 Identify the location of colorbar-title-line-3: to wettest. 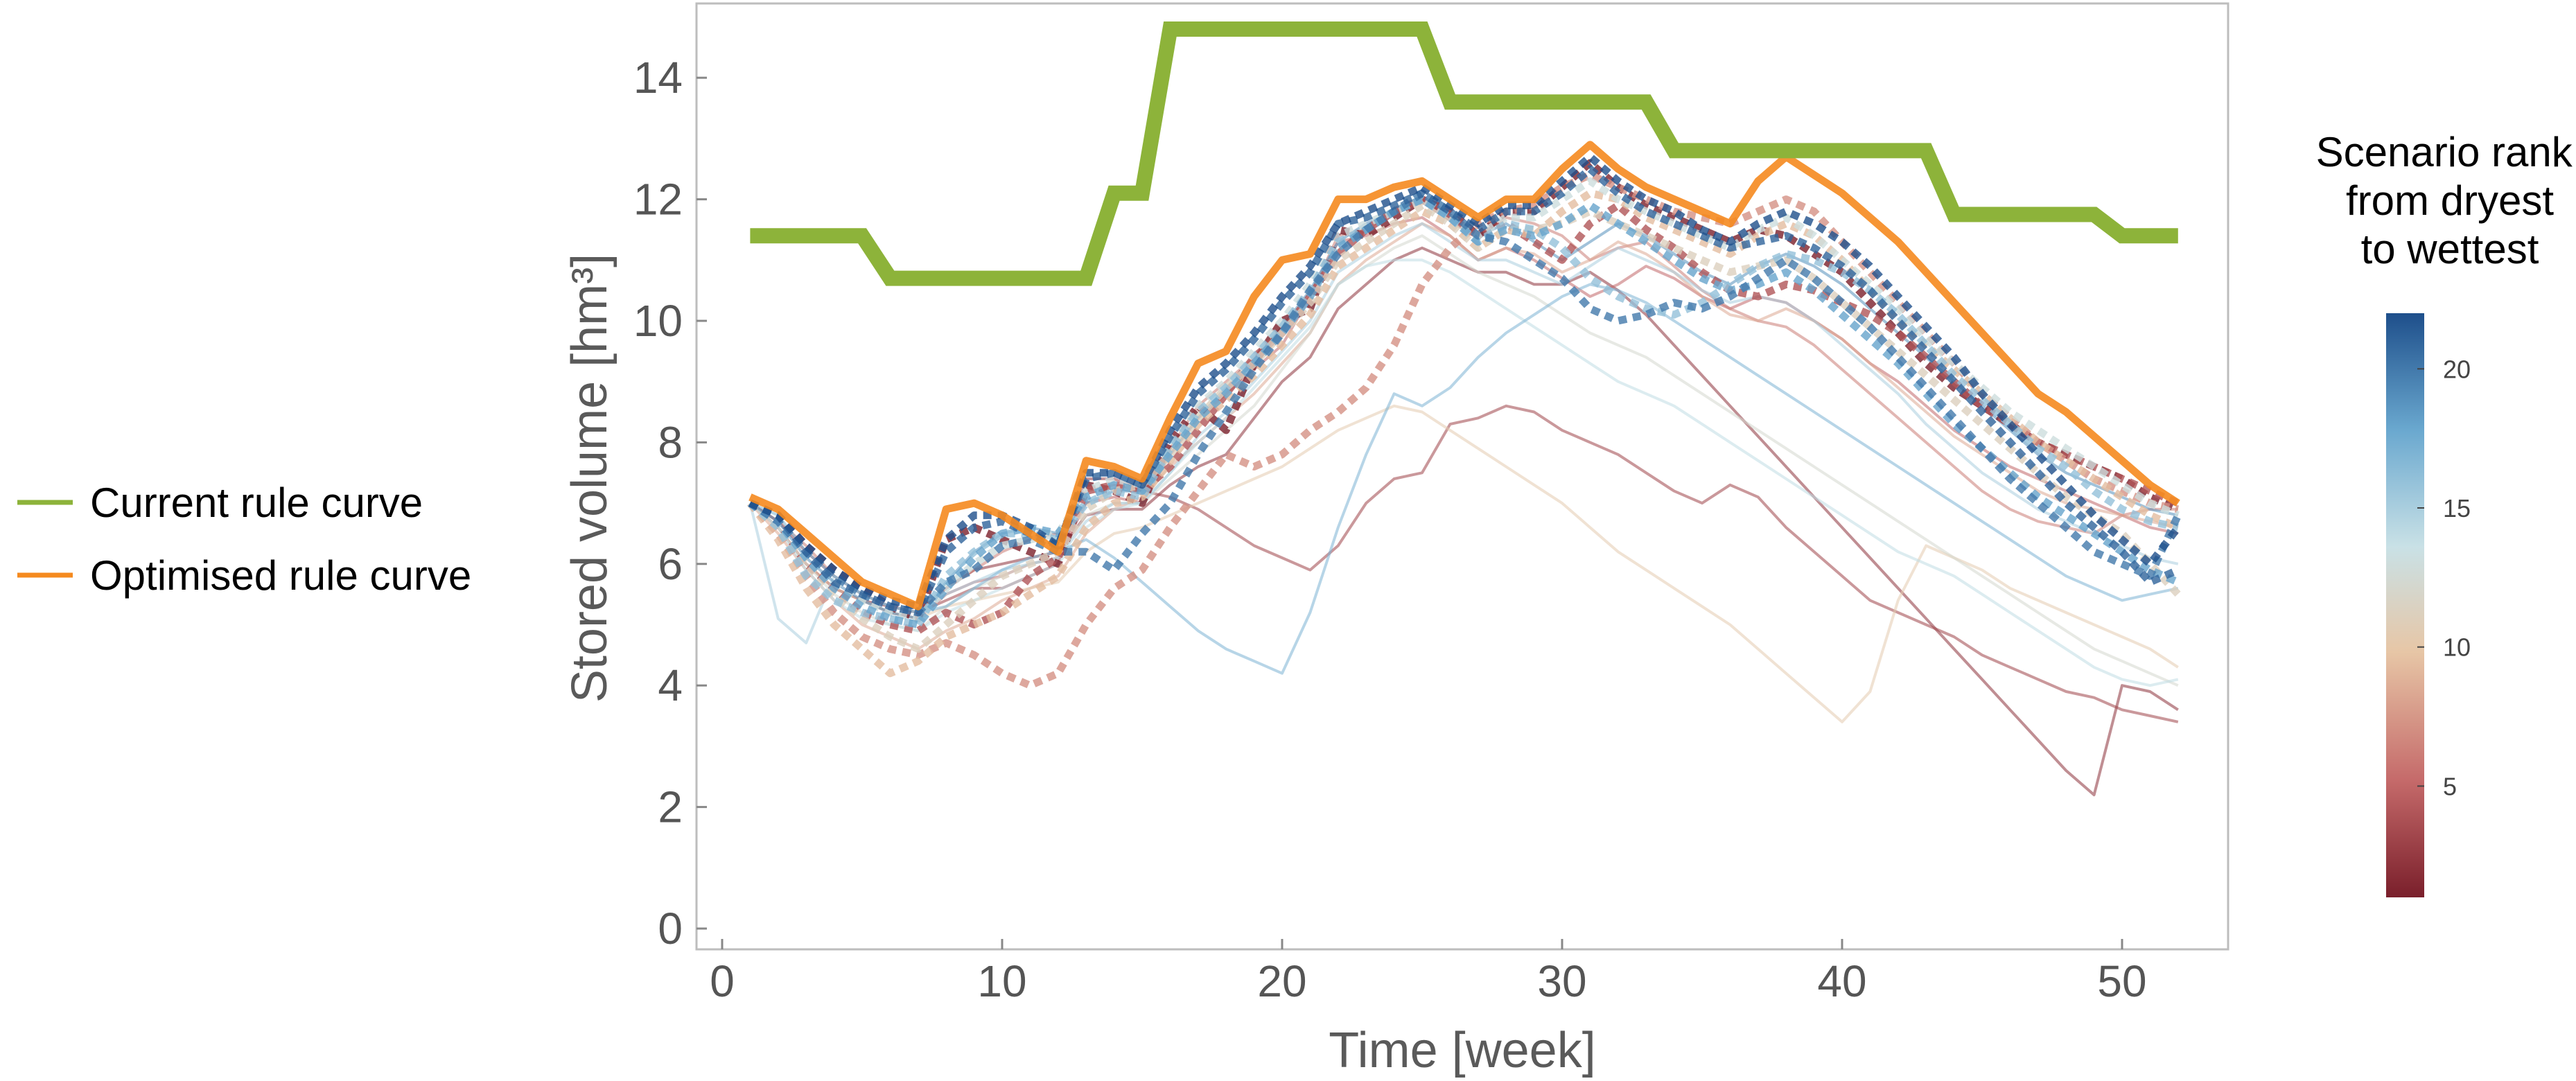
(2450, 249).